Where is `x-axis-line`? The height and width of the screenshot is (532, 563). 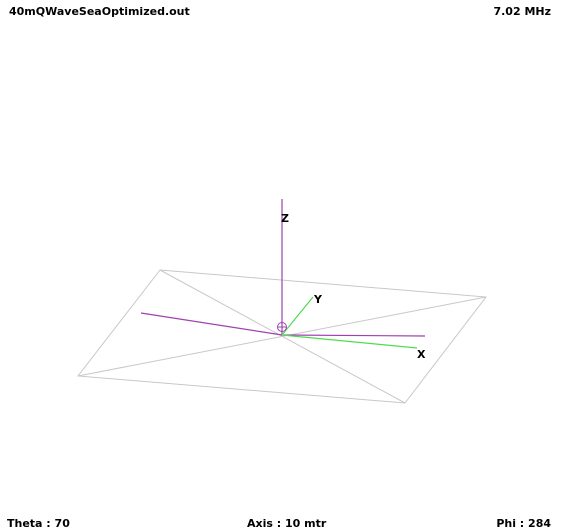
x-axis-line is located at coordinates (349, 341).